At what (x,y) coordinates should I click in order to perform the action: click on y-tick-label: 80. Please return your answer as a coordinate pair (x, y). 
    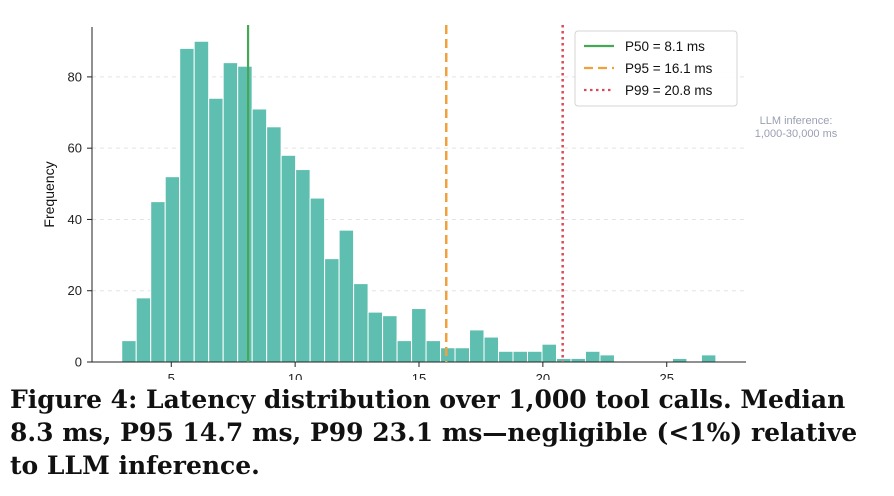
    Looking at the image, I should click on (75, 76).